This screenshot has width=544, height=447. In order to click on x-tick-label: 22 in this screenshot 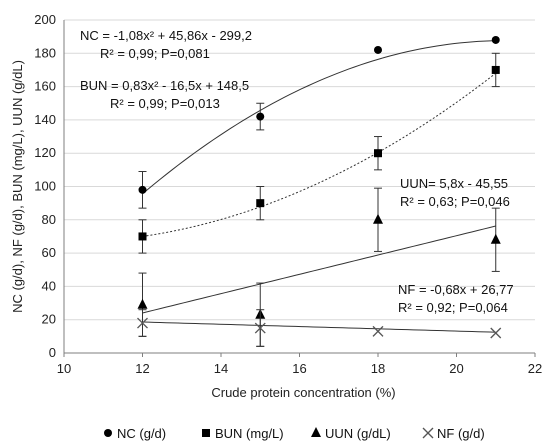, I will do `click(535, 368)`.